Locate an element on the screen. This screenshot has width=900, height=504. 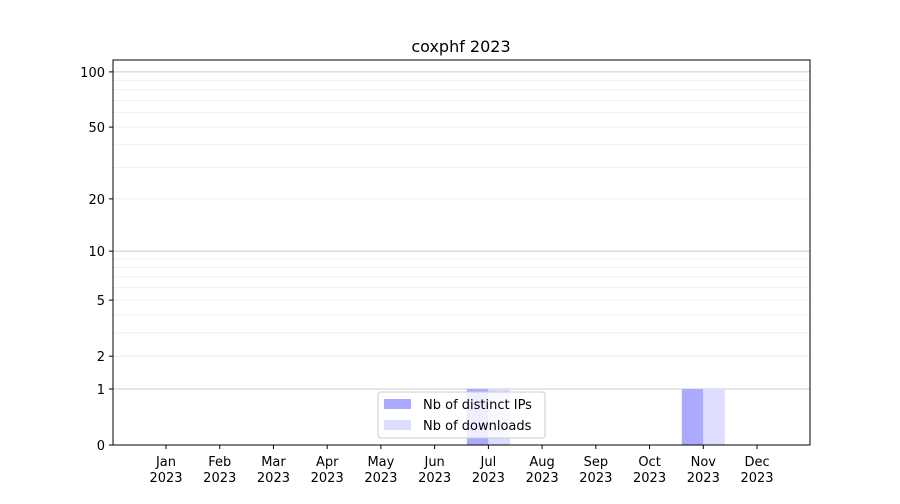
x-tick-label: Aug 2023 is located at coordinates (542, 470).